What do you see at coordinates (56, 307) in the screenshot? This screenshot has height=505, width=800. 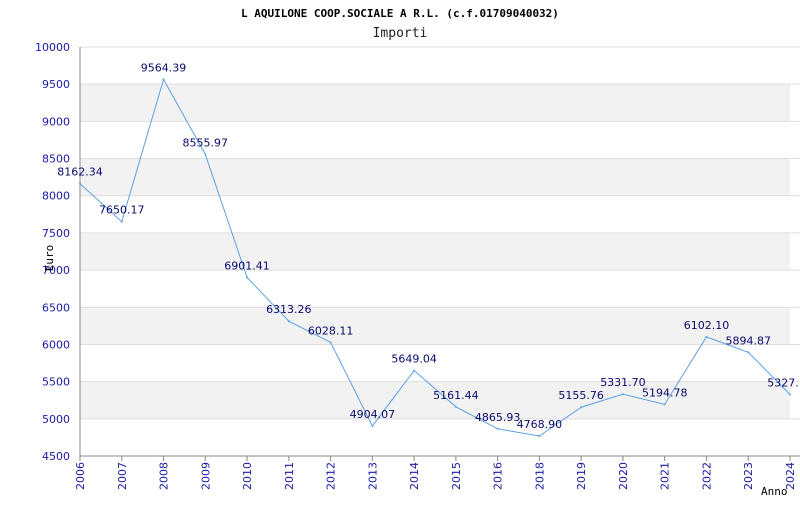 I see `y-tick-label: 6500` at bounding box center [56, 307].